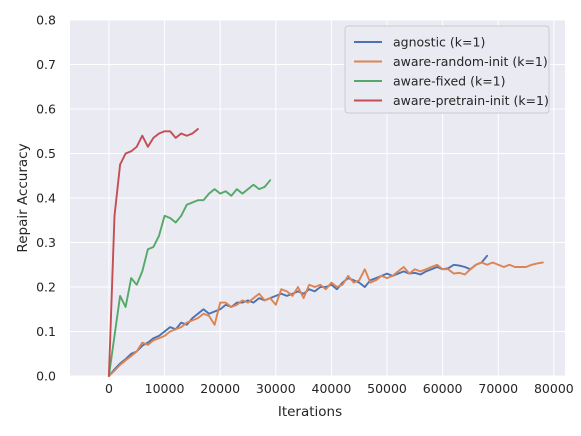  Describe the element at coordinates (387, 388) in the screenshot. I see `x-tick-label: 50000` at that location.